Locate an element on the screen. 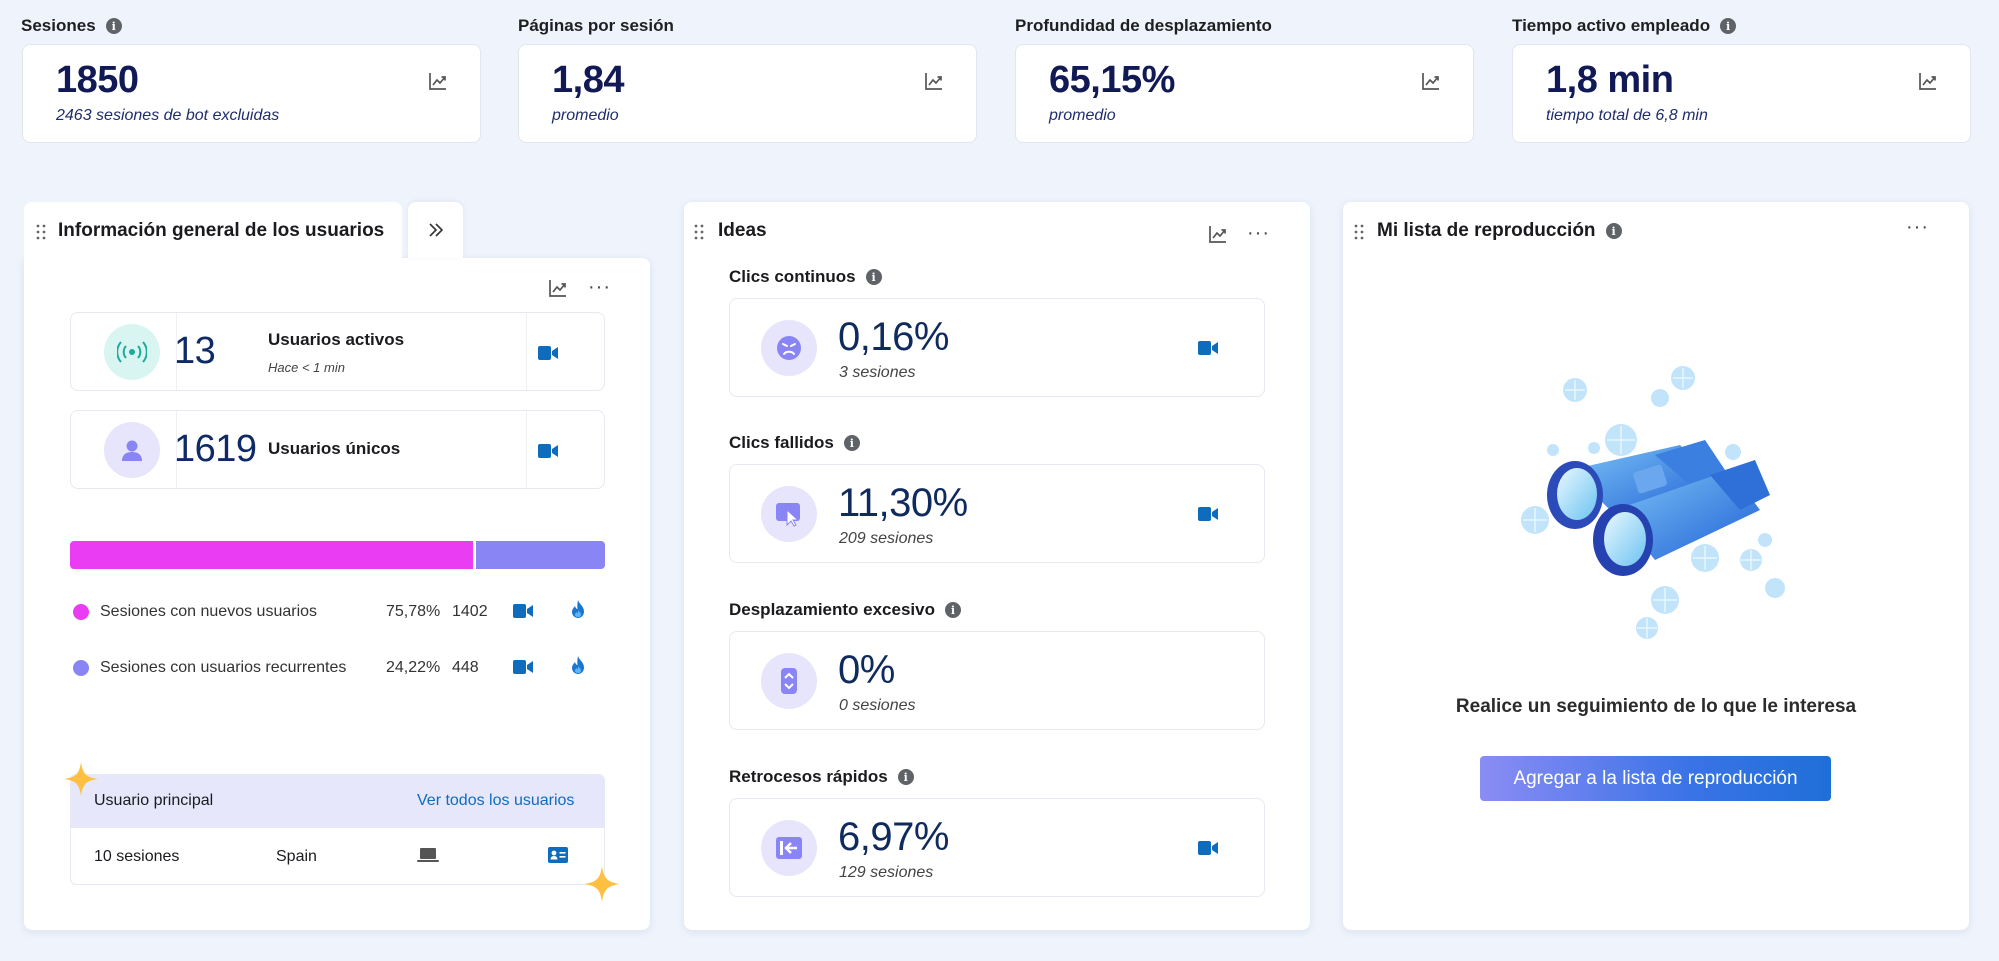  metric-value: 6,97% is located at coordinates (893, 837).